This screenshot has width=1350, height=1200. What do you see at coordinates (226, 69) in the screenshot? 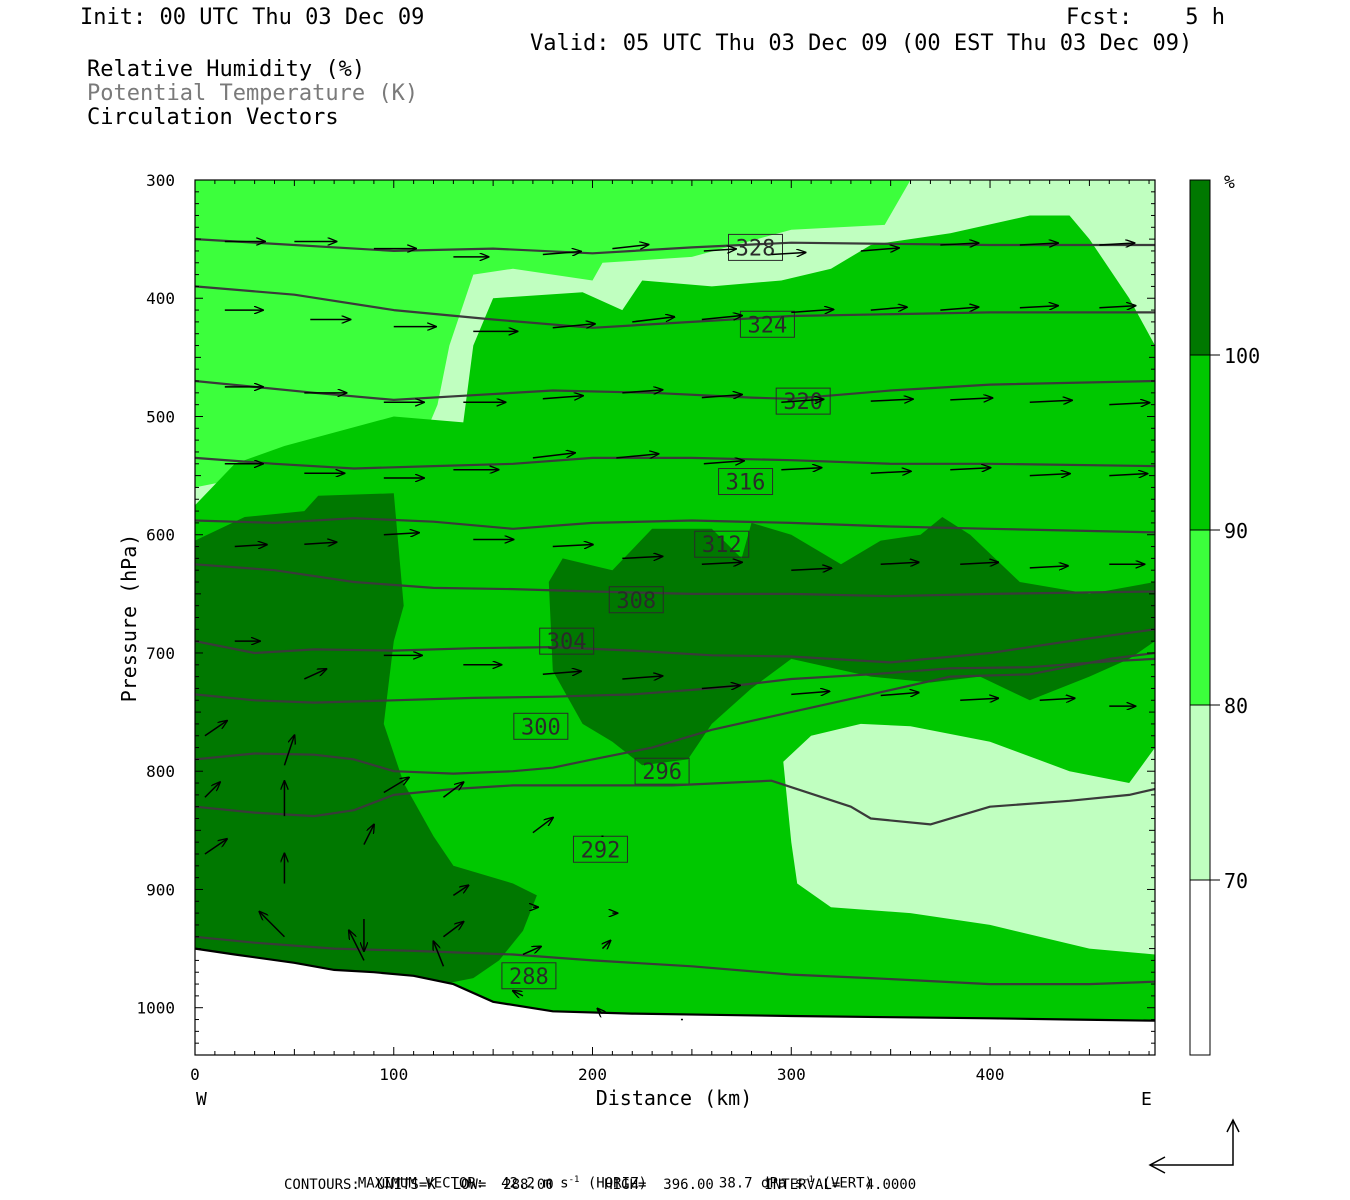
I see `legend-rh: Relative Humidity (%)` at bounding box center [226, 69].